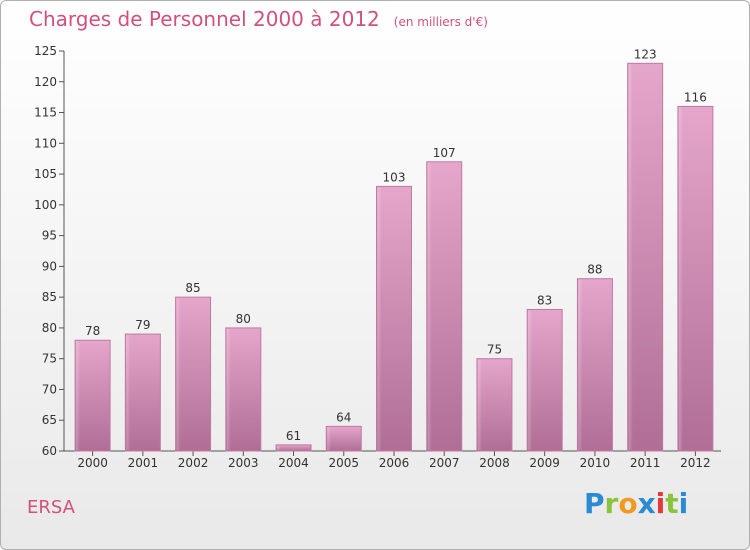 The height and width of the screenshot is (550, 750). What do you see at coordinates (594, 503) in the screenshot?
I see `logo-letter: P` at bounding box center [594, 503].